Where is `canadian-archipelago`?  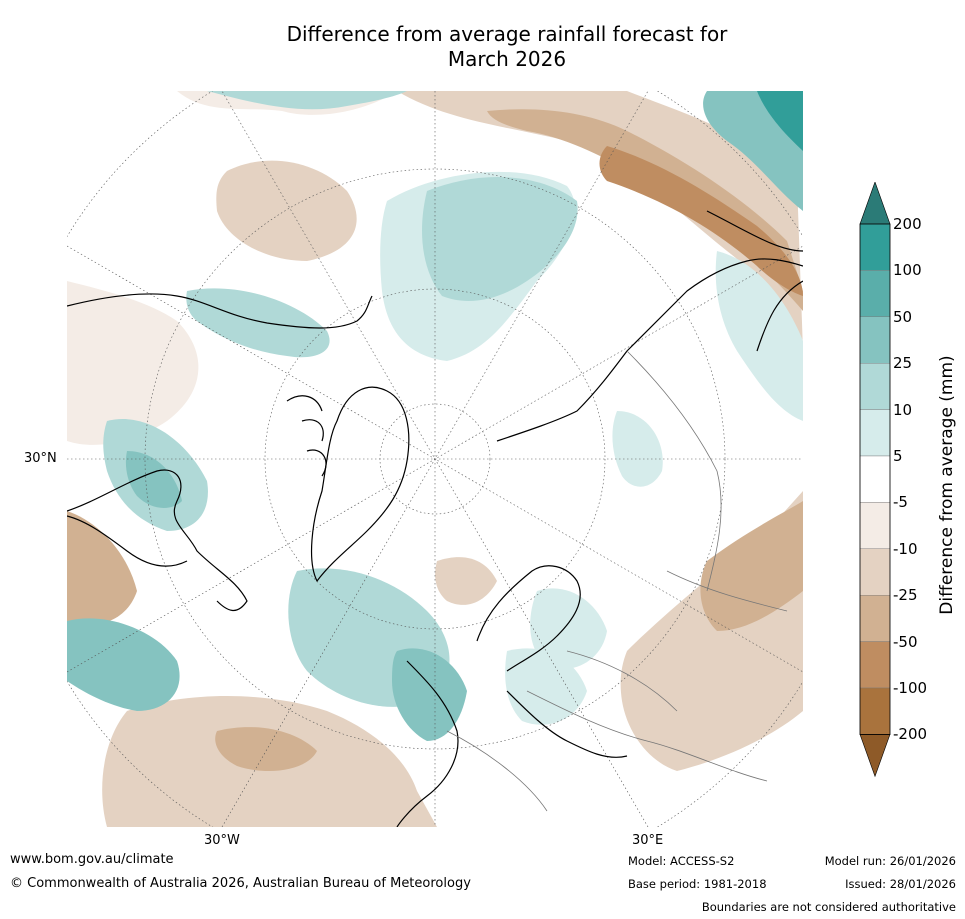
canadian-archipelago is located at coordinates (306, 436).